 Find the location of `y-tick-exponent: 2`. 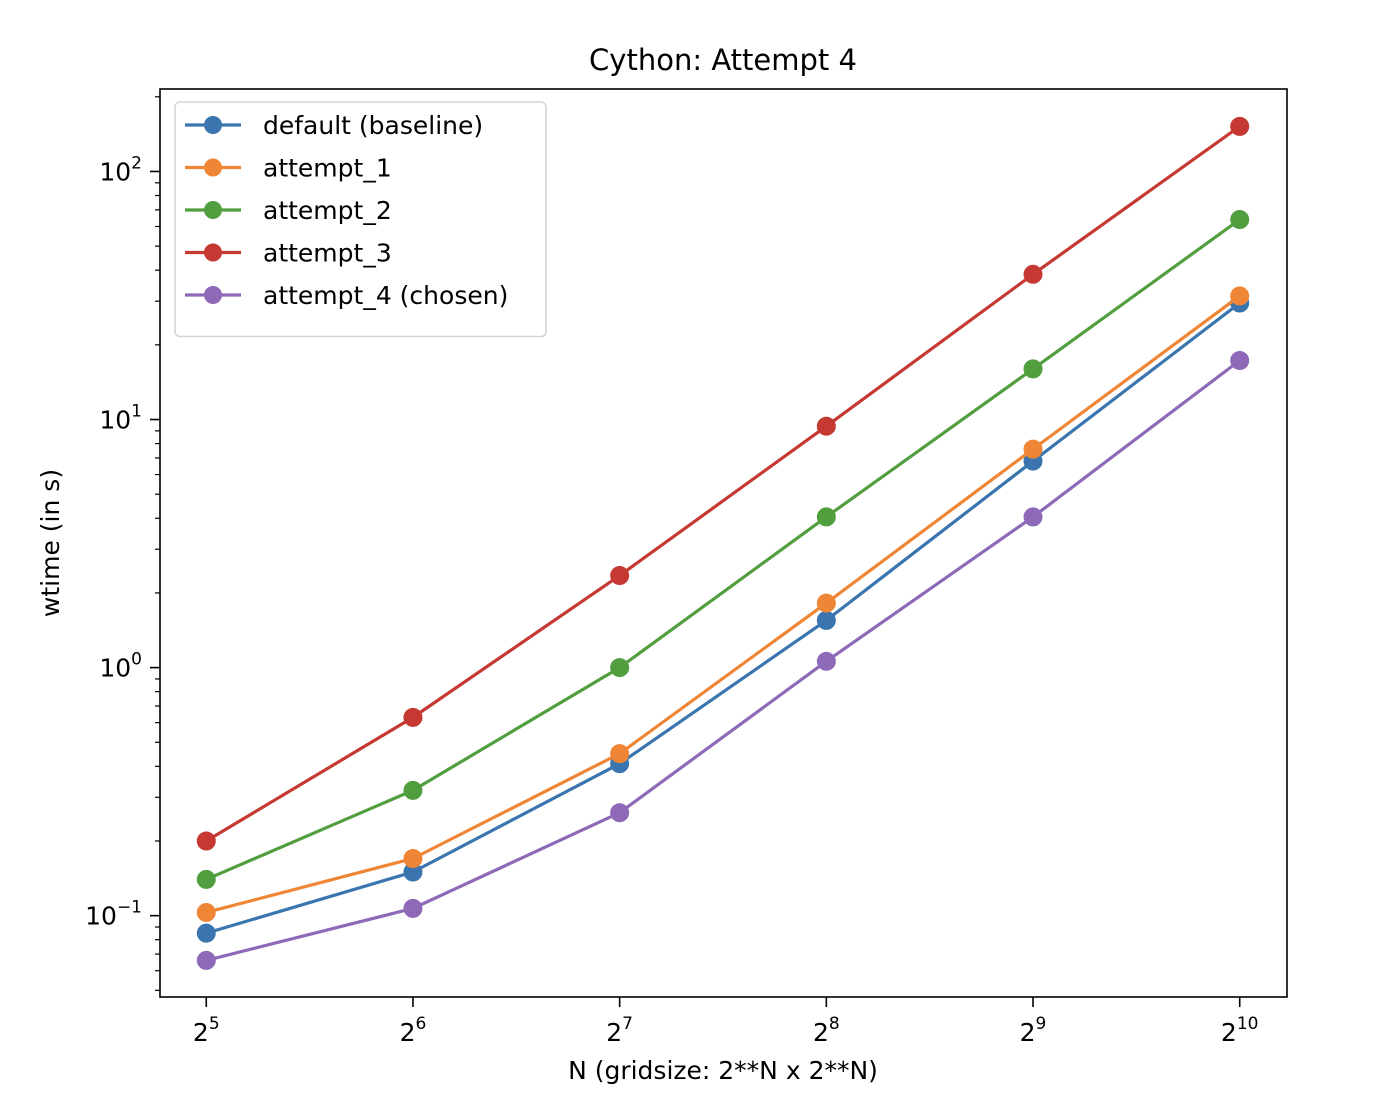

y-tick-exponent: 2 is located at coordinates (136, 163).